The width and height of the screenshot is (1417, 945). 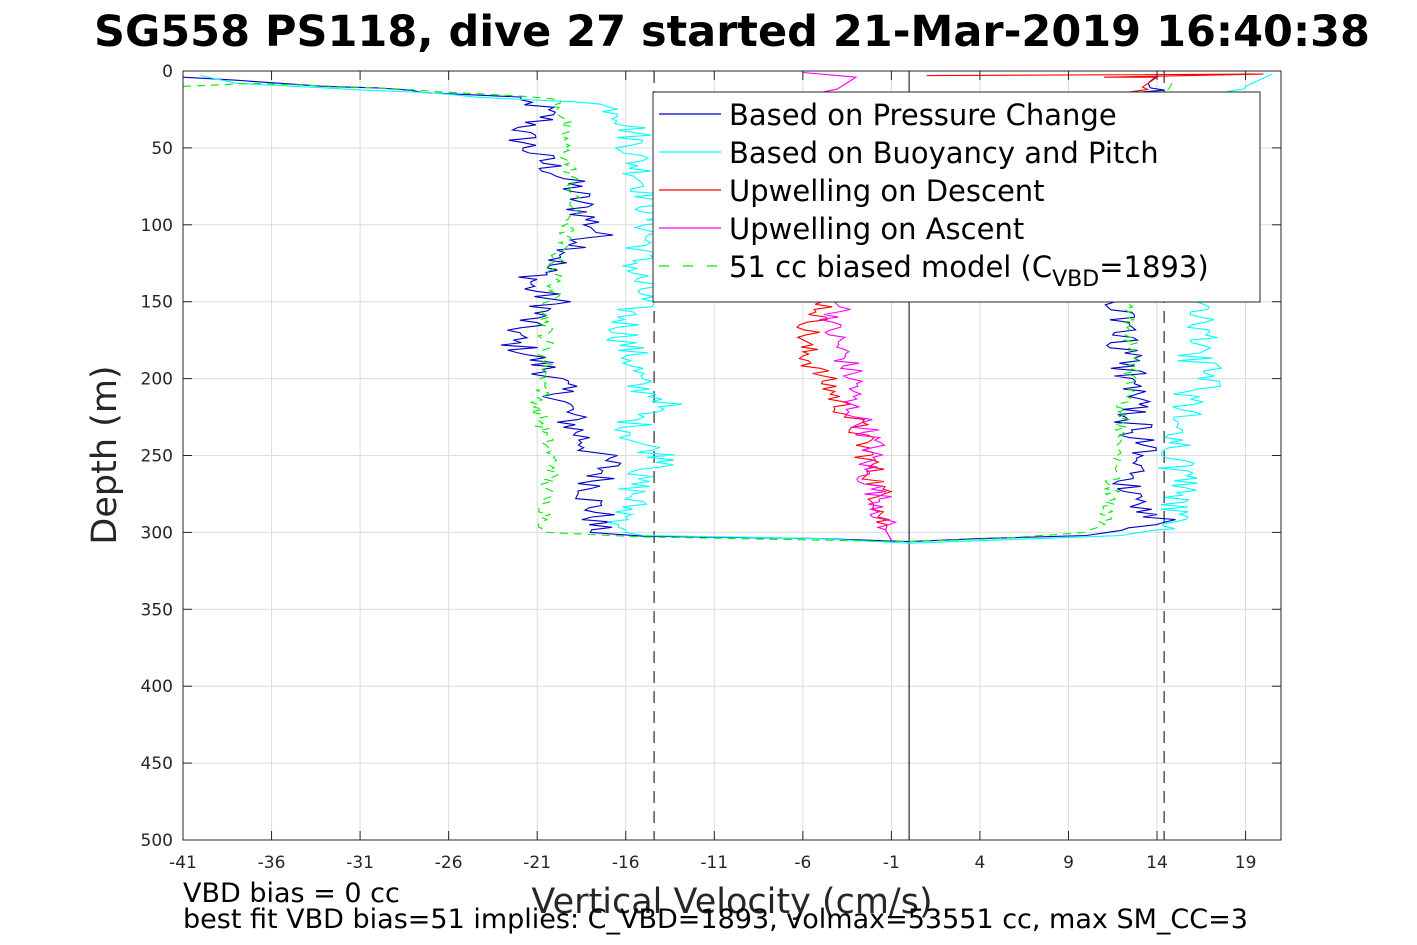 I want to click on y-tick-label: 250, so click(x=157, y=457).